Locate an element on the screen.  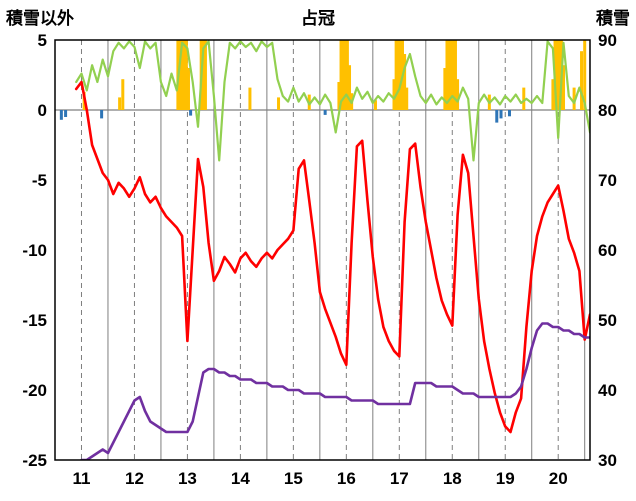
x-tick-label: 13 is located at coordinates (187, 478).